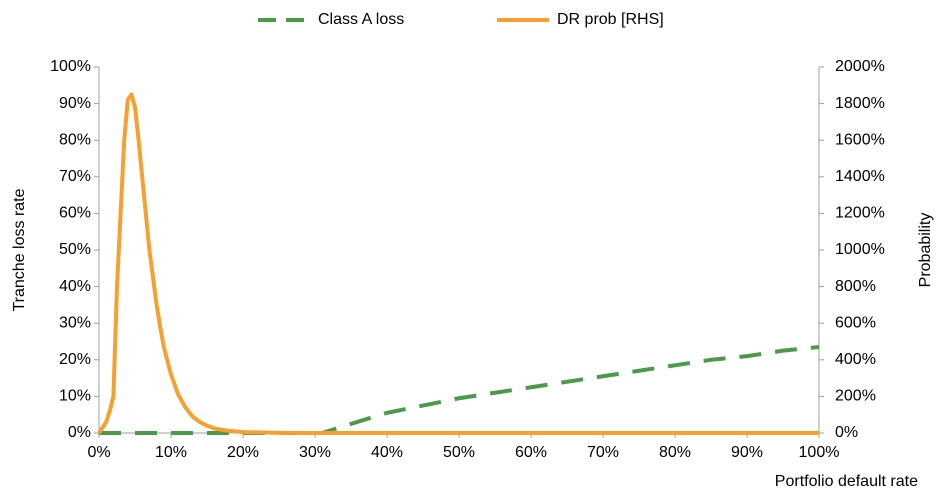  Describe the element at coordinates (860, 66) in the screenshot. I see `y2-tick-label: 2000%` at that location.